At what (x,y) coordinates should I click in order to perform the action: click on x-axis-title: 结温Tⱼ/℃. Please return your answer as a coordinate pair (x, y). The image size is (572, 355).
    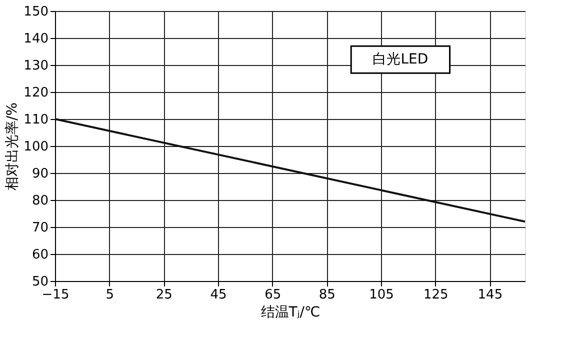
    Looking at the image, I should click on (290, 312).